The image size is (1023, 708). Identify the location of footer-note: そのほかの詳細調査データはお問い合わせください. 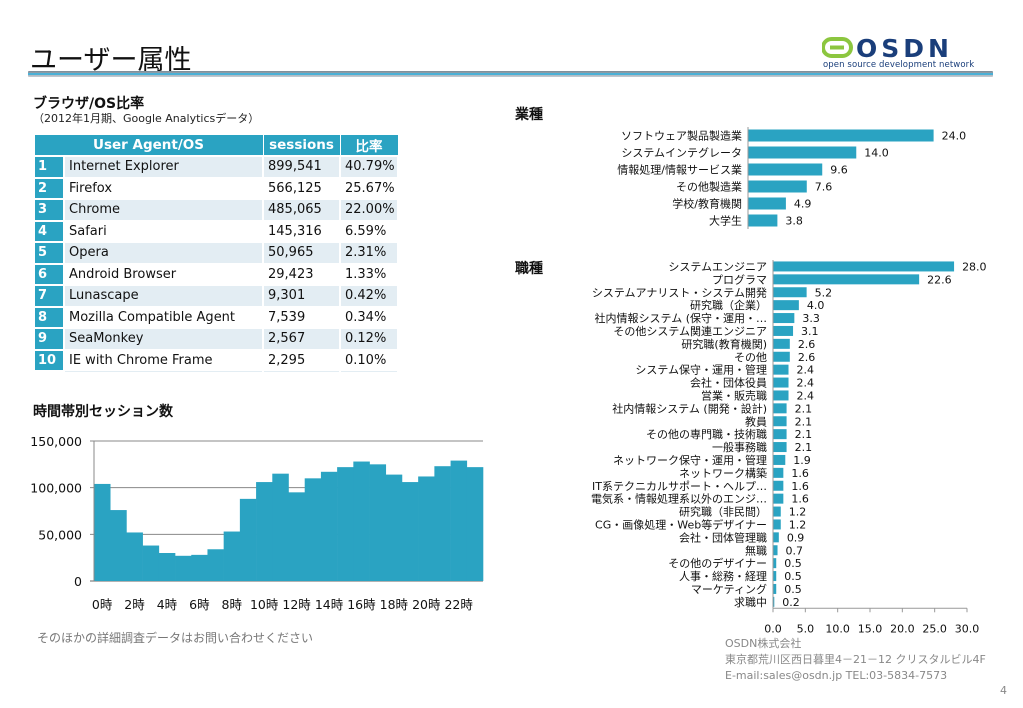
(175, 638).